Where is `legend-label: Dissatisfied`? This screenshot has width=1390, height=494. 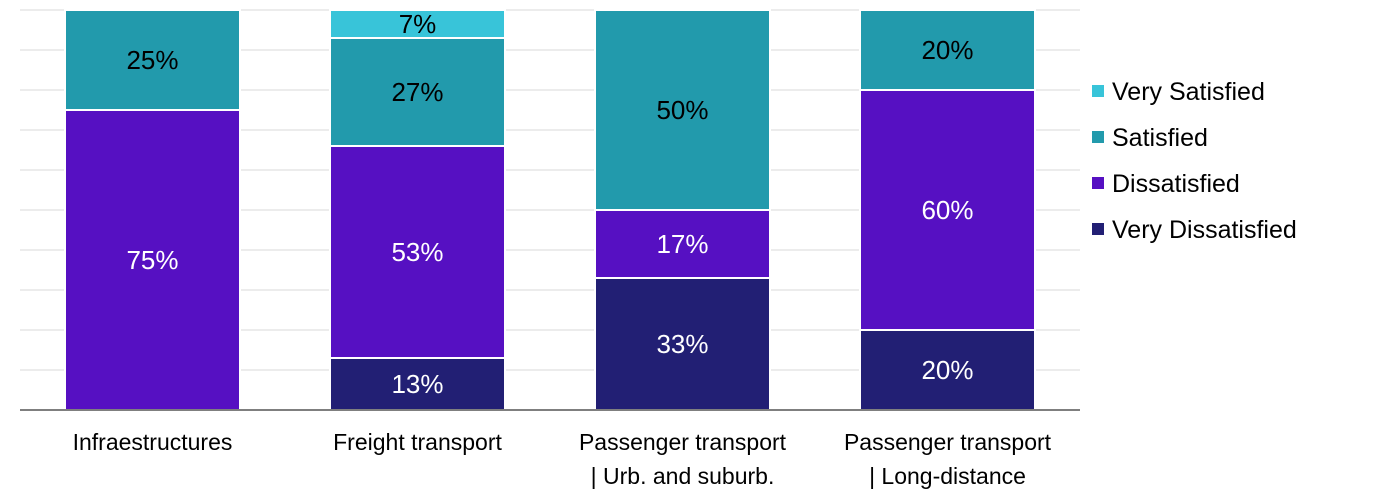 legend-label: Dissatisfied is located at coordinates (1176, 184).